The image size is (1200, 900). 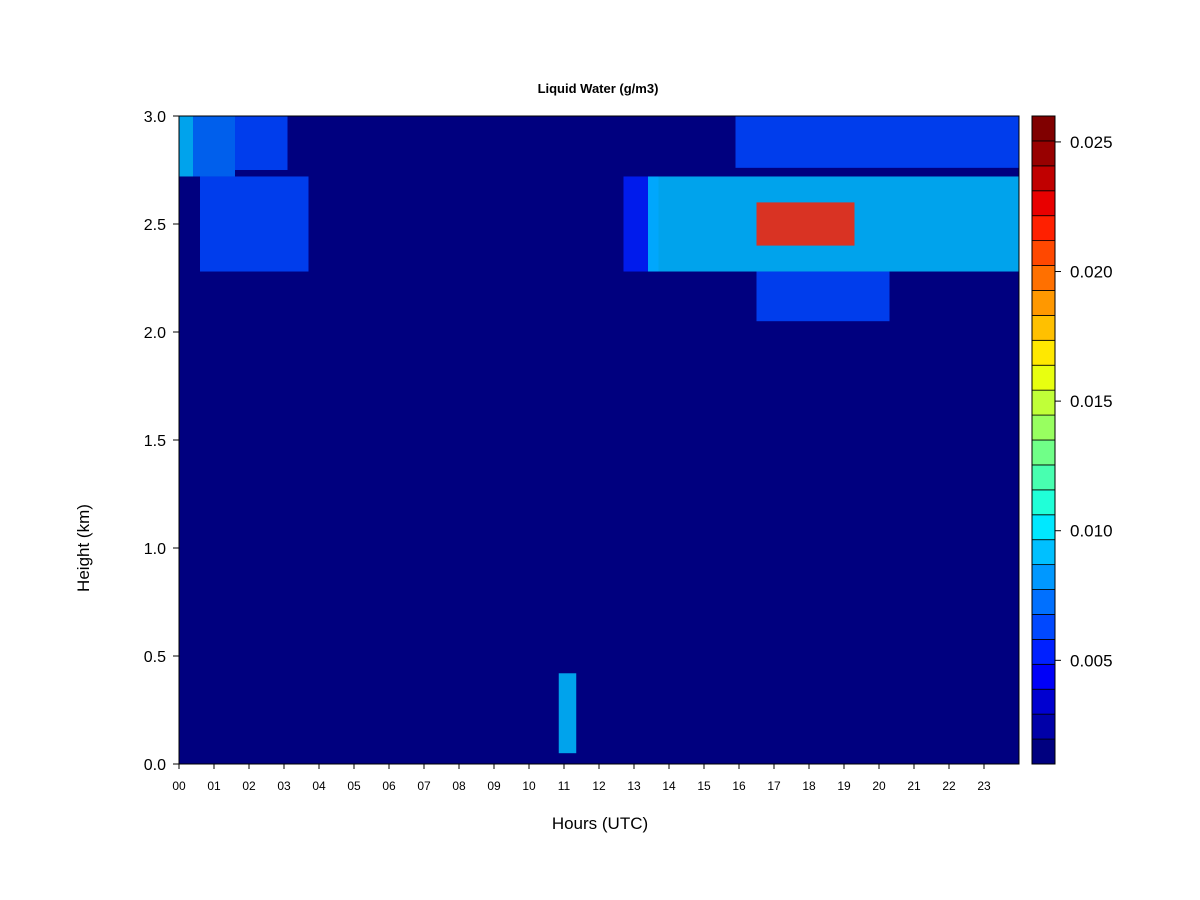 What do you see at coordinates (155, 657) in the screenshot?
I see `y-tick-label: 0.5` at bounding box center [155, 657].